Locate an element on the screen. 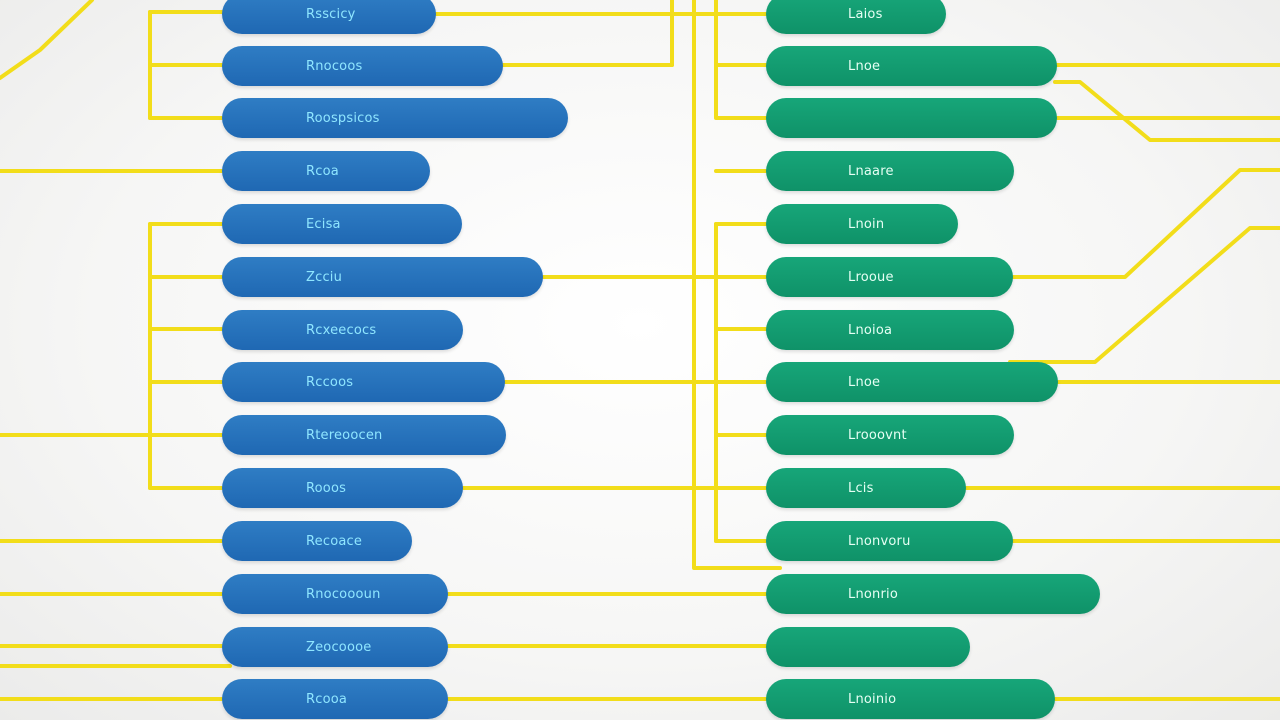 The image size is (1280, 720). node-left-14: Rcooa is located at coordinates (335, 699).